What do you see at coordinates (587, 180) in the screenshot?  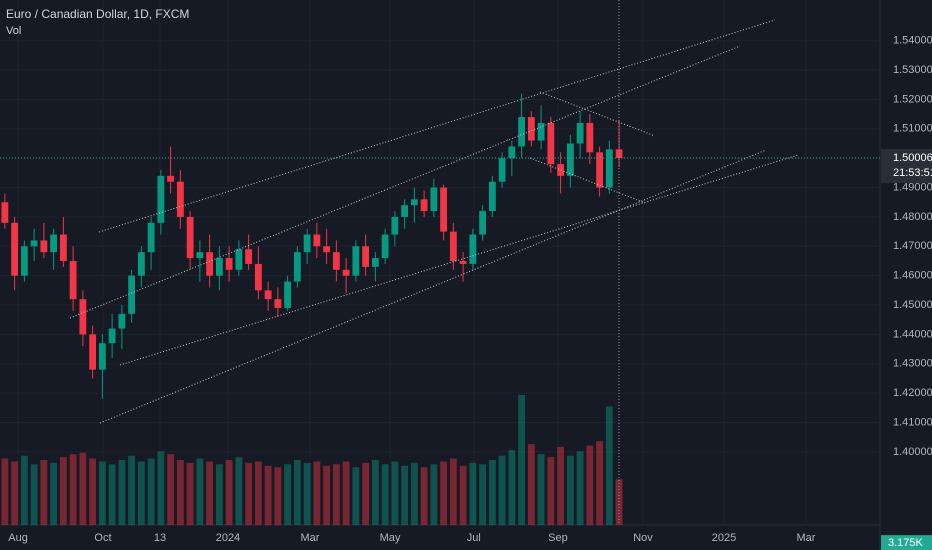 I see `trend-line` at bounding box center [587, 180].